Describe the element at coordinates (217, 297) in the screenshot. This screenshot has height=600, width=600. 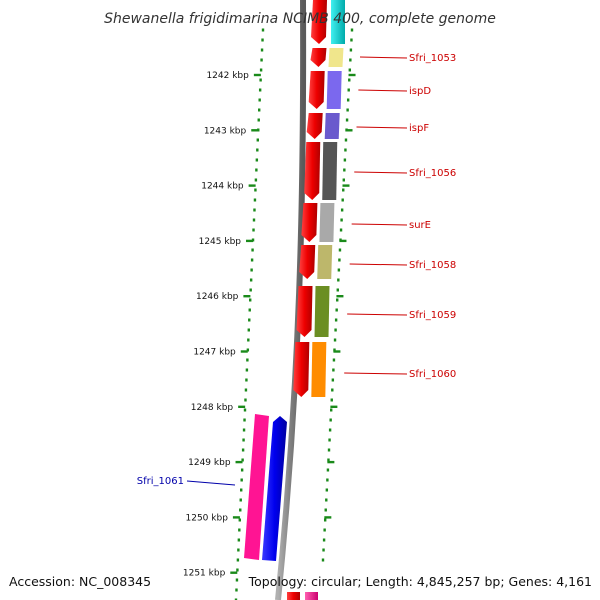
I see `kbp-tick-label: 1246 kbp` at that location.